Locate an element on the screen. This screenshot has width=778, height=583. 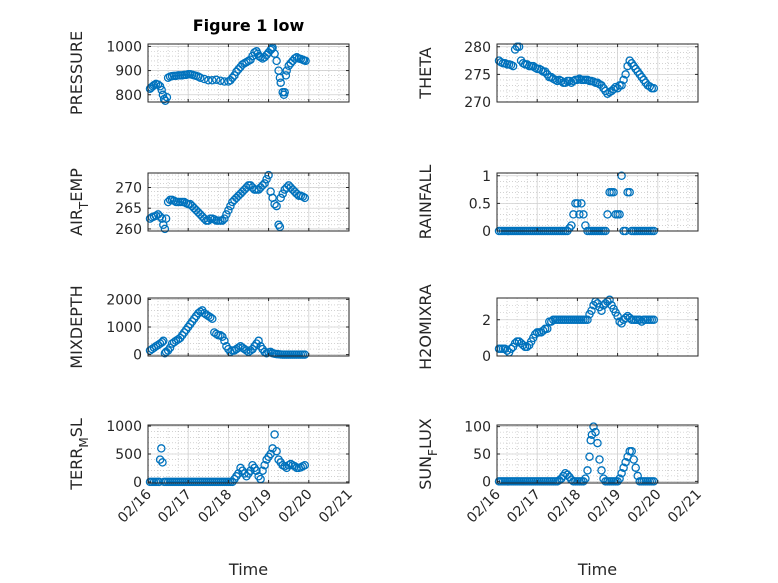
ytick-label: 275 is located at coordinates (477, 75).